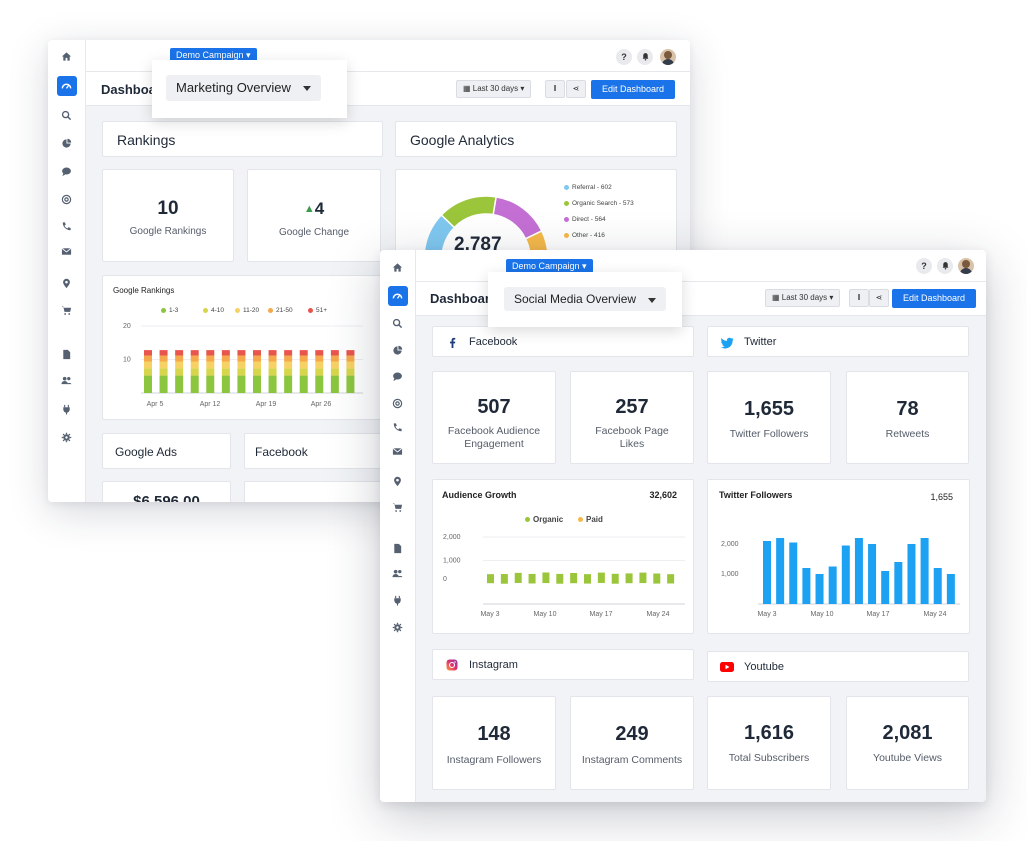  What do you see at coordinates (663, 495) in the screenshot?
I see `audience-growth-total: 32,602` at bounding box center [663, 495].